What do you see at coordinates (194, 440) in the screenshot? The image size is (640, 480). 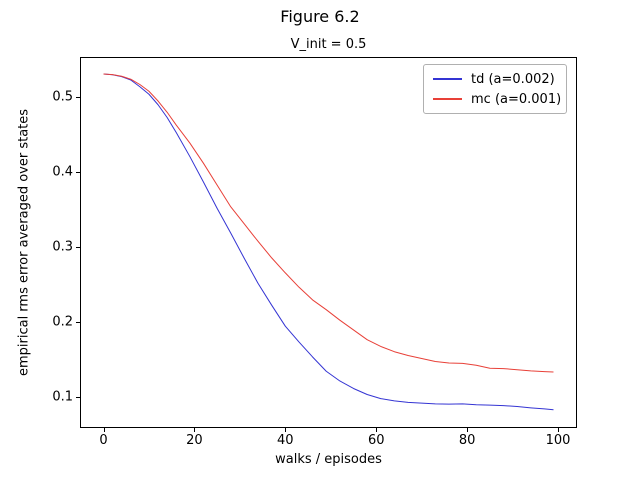 I see `x-tick-label: 20` at bounding box center [194, 440].